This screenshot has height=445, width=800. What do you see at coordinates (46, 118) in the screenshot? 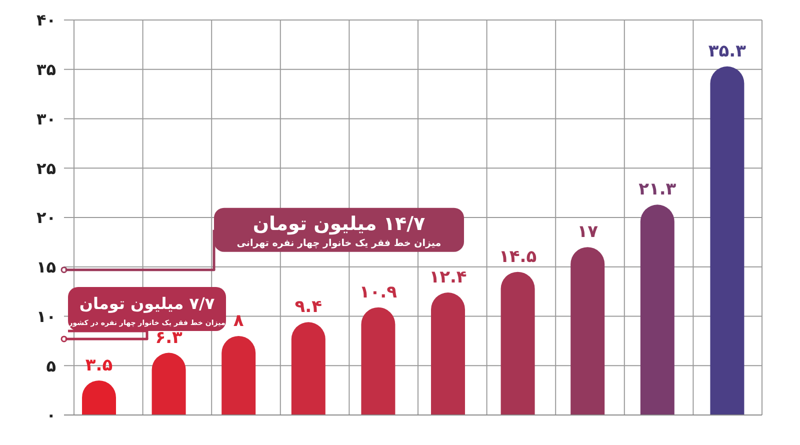
I see `y-tick-label: ۳۰` at bounding box center [46, 118].